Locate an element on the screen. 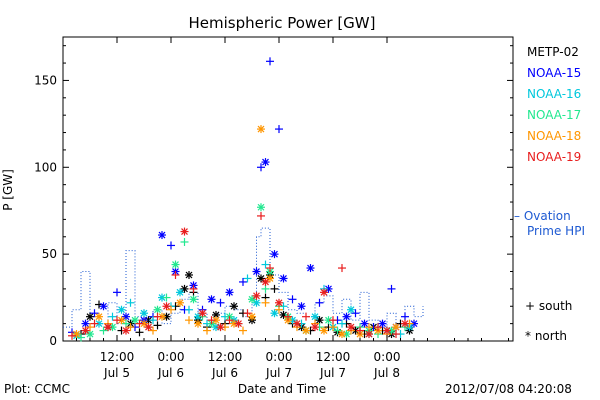 The width and height of the screenshot is (600, 400). legend-symbol-south: + south is located at coordinates (548, 306).